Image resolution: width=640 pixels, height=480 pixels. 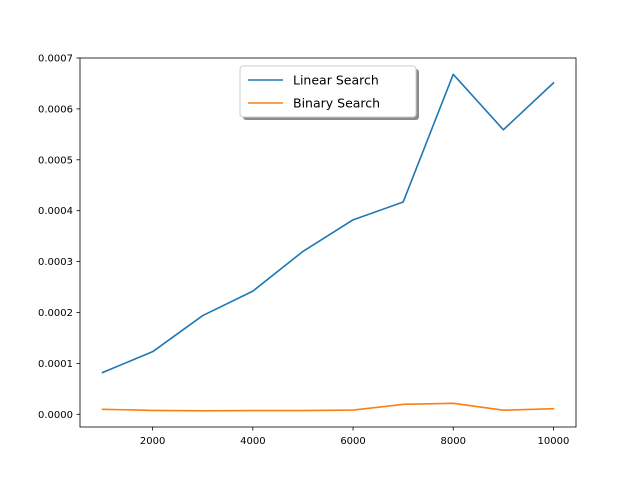 What do you see at coordinates (336, 80) in the screenshot?
I see `legend-label-linear-search: Linear Search` at bounding box center [336, 80].